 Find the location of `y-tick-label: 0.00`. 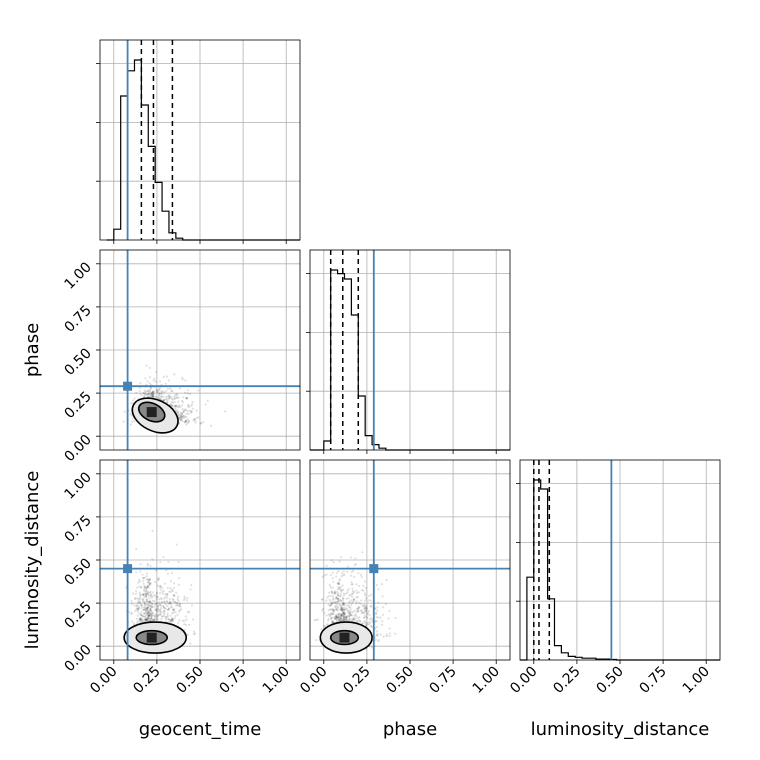

y-tick-label: 0.00 is located at coordinates (77, 658).